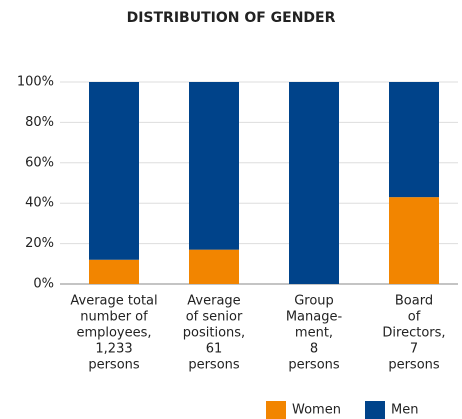 Image resolution: width=462 pixels, height=419 pixels. I want to click on x-tick-label: 61, so click(214, 349).